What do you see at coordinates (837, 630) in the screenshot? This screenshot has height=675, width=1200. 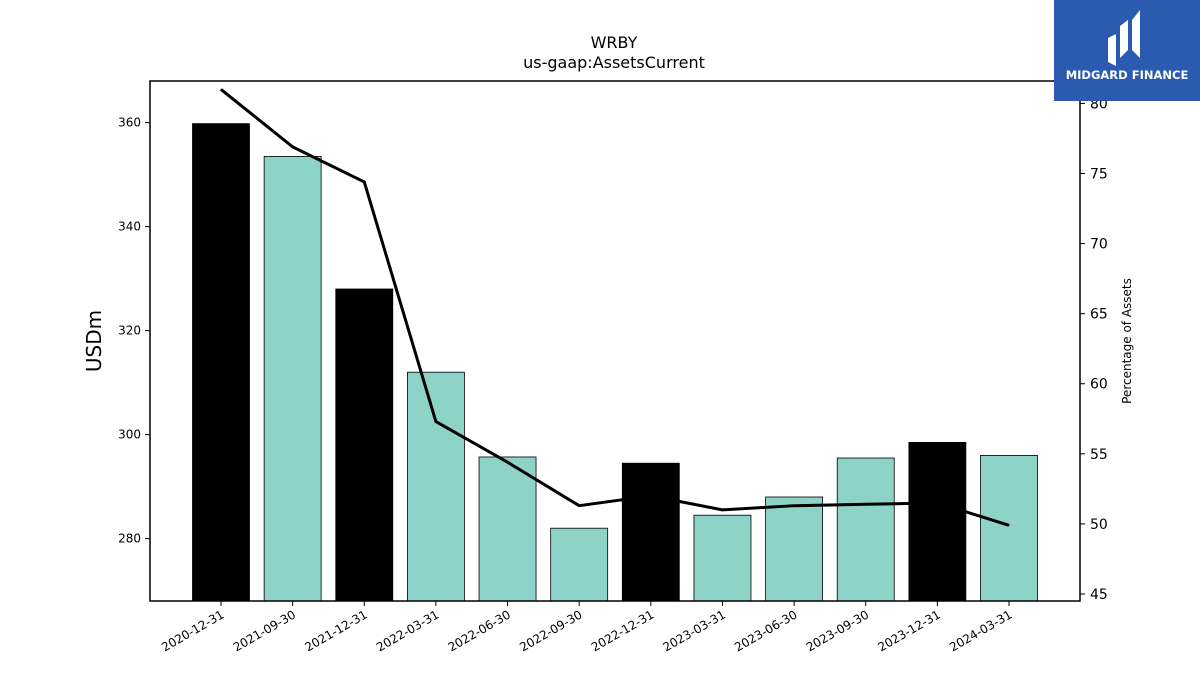 I see `x-tick-label: 2023-09-30` at bounding box center [837, 630].